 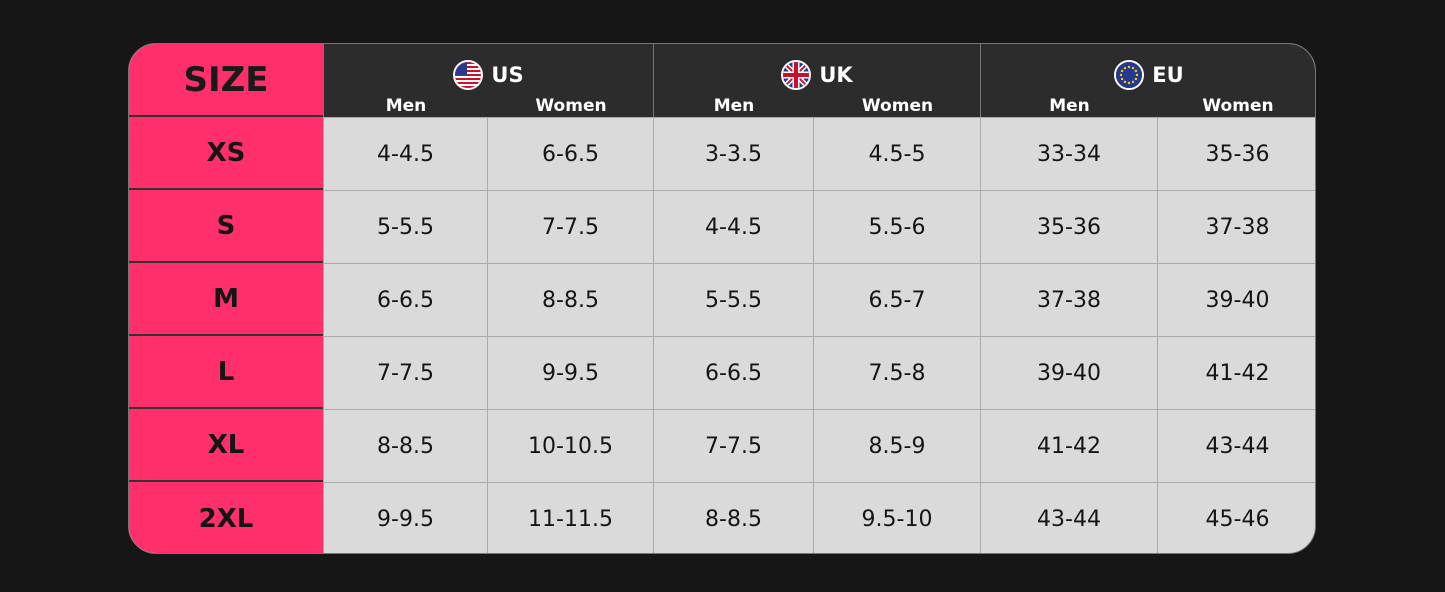 What do you see at coordinates (226, 80) in the screenshot?
I see `size-header: SIZE` at bounding box center [226, 80].